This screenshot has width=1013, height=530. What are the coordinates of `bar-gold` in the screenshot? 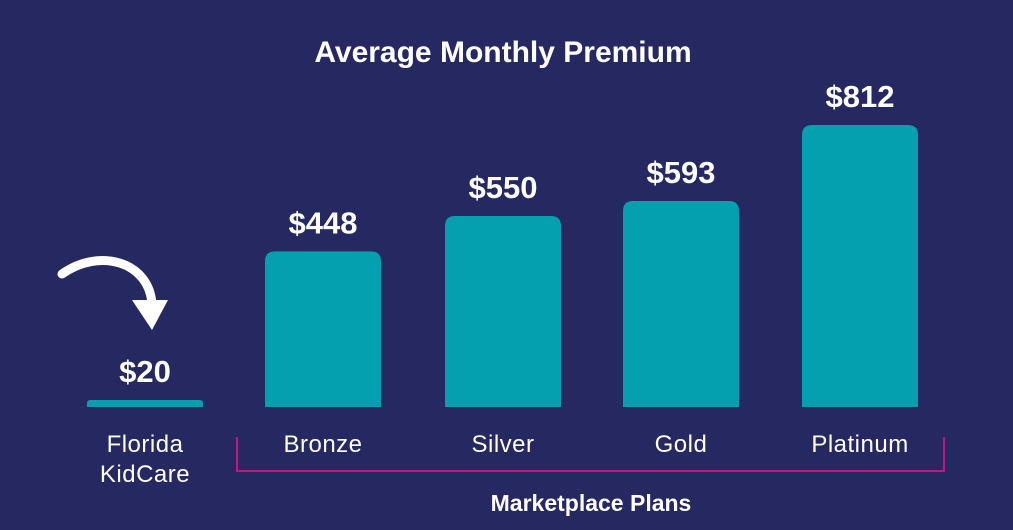 It's located at (681, 304).